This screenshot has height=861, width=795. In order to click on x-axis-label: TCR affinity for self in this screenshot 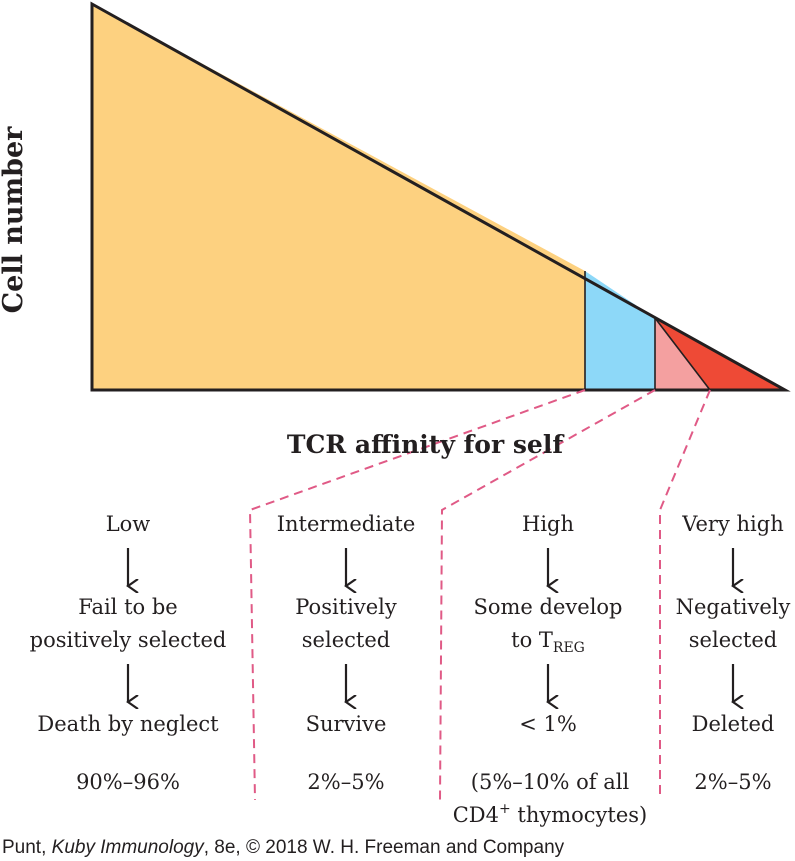, I will do `click(426, 444)`.